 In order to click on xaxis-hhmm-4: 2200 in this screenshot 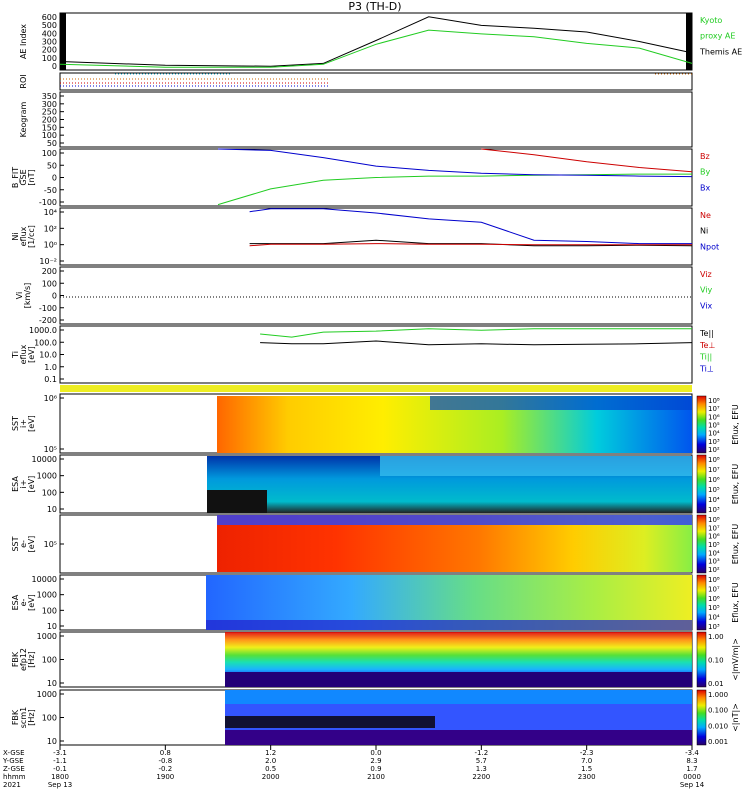, I will do `click(481, 777)`.